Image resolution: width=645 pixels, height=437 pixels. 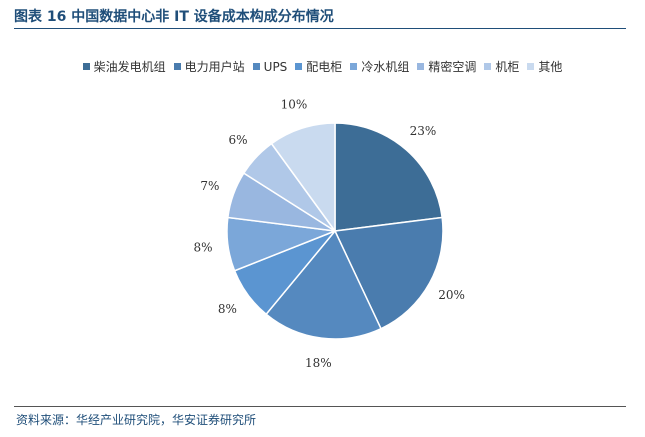 I want to click on legend-label: 其他, so click(x=550, y=67).